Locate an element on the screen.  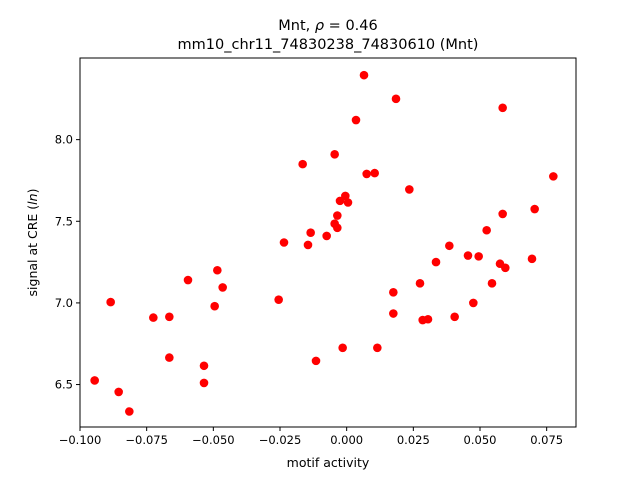
x-tick-label: 0.075 is located at coordinates (546, 440).